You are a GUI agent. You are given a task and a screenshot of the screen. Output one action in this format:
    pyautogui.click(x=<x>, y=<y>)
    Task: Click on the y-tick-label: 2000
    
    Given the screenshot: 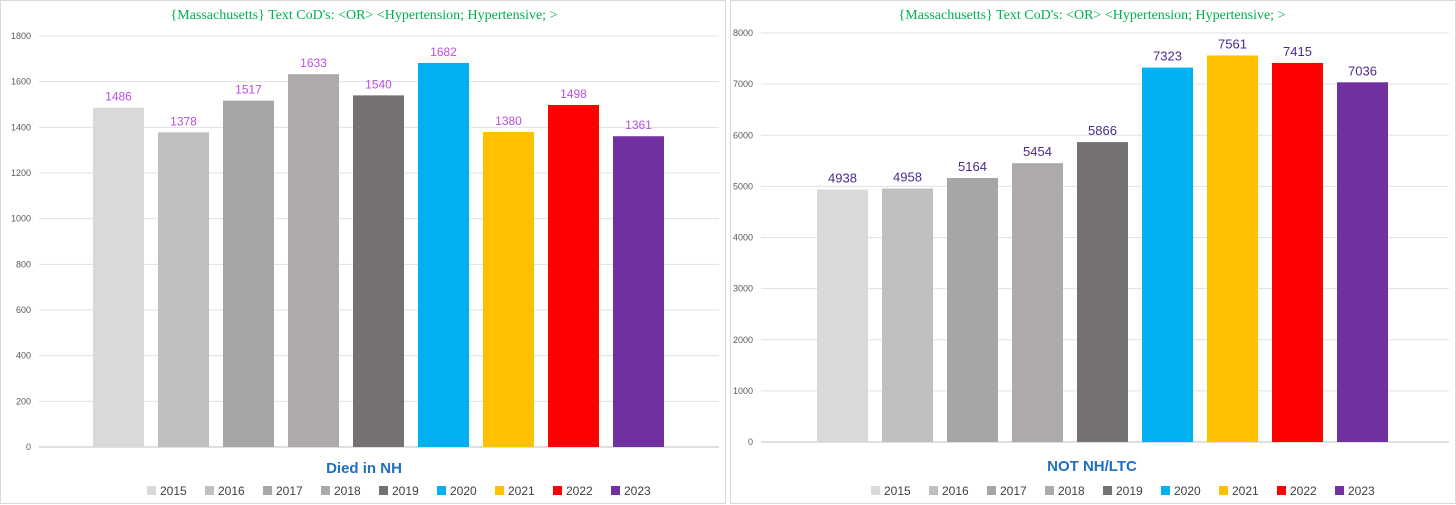 What is the action you would take?
    pyautogui.click(x=743, y=340)
    